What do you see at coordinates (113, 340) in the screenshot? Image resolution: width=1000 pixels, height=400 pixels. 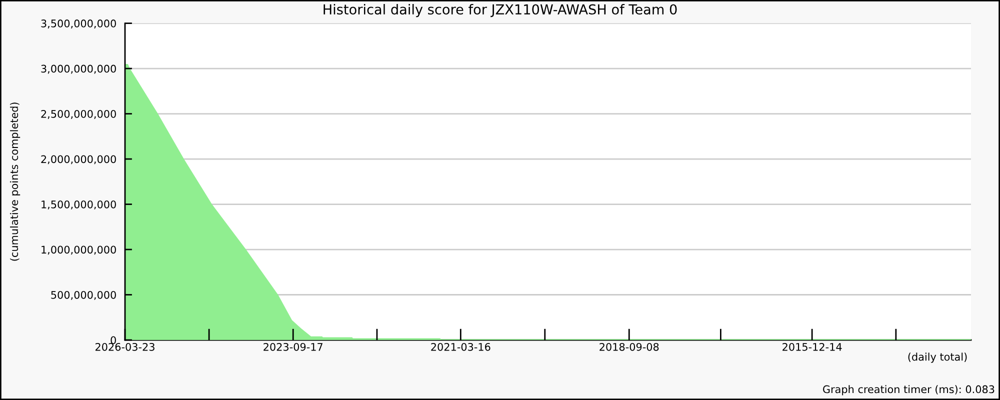 I see `y-tick-label: 0` at bounding box center [113, 340].